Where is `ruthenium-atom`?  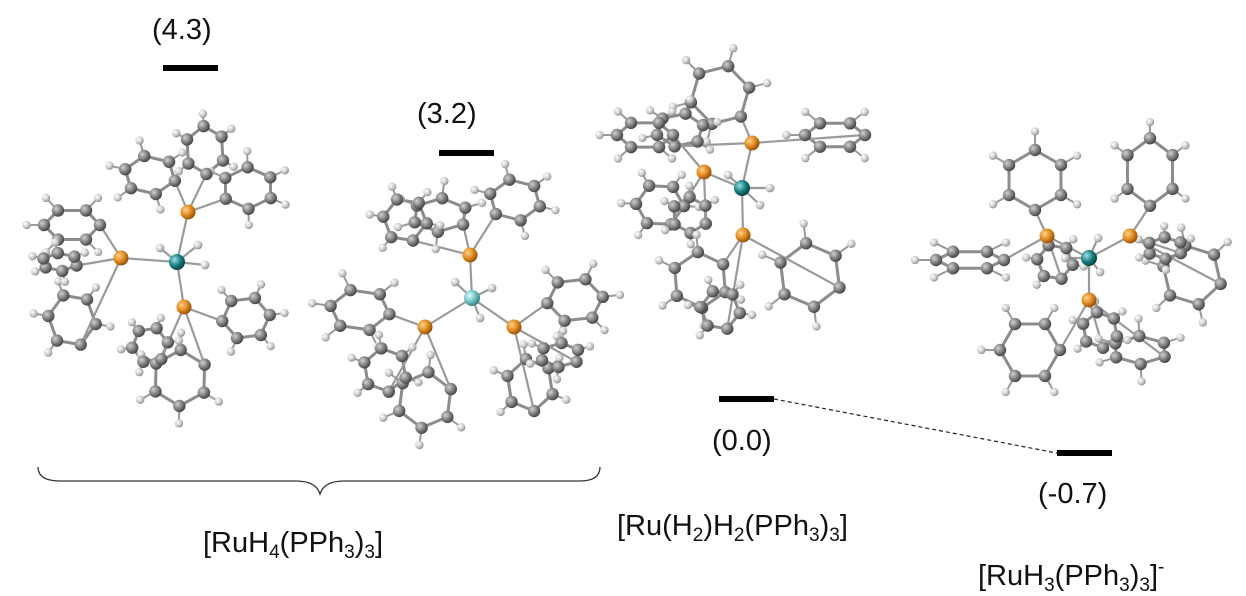
ruthenium-atom is located at coordinates (472, 298).